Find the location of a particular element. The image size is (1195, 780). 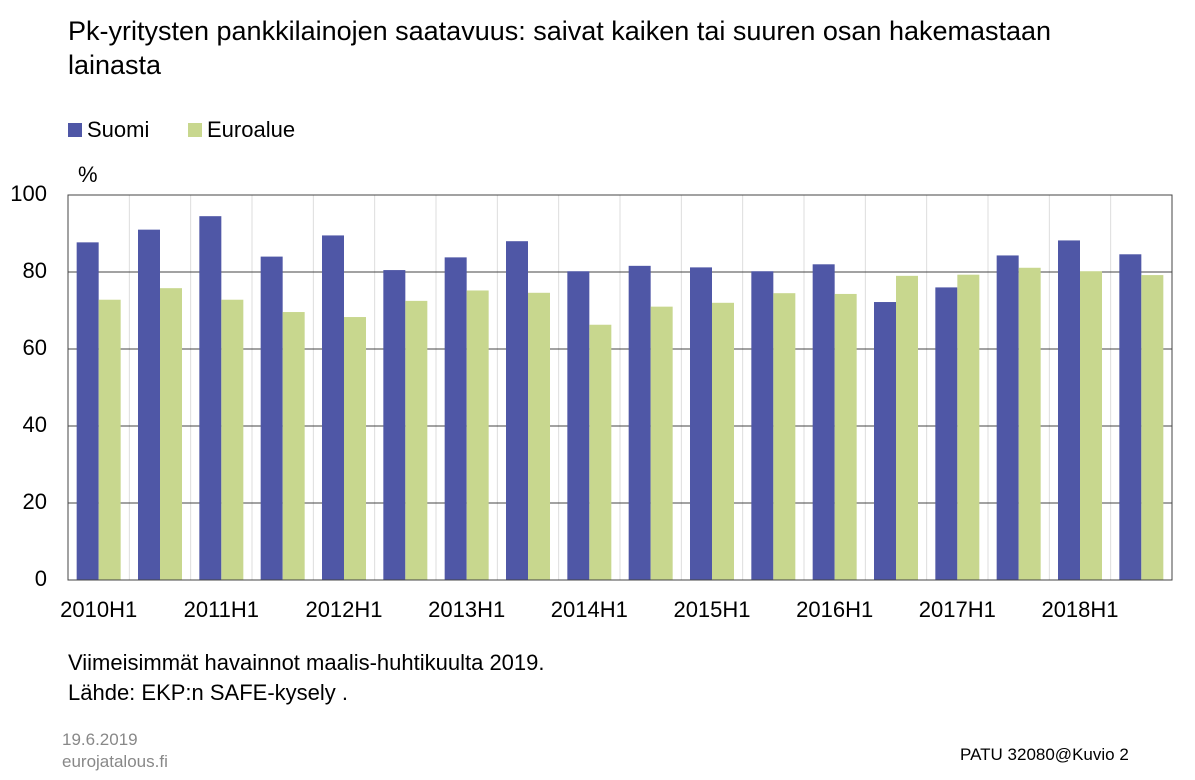

x-tick-label: 2018H1 is located at coordinates (1079, 609).